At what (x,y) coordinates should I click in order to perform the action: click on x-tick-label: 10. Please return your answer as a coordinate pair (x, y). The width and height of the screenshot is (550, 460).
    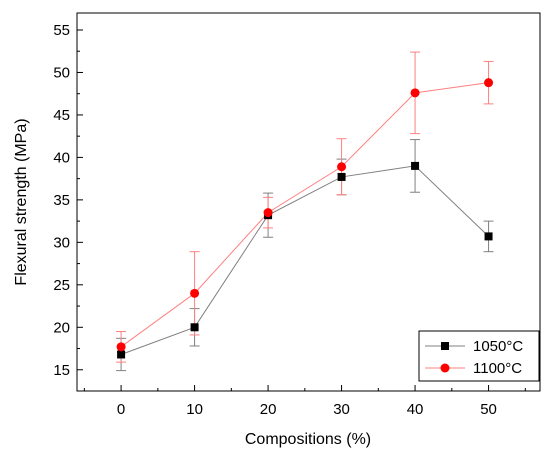
    Looking at the image, I should click on (194, 409).